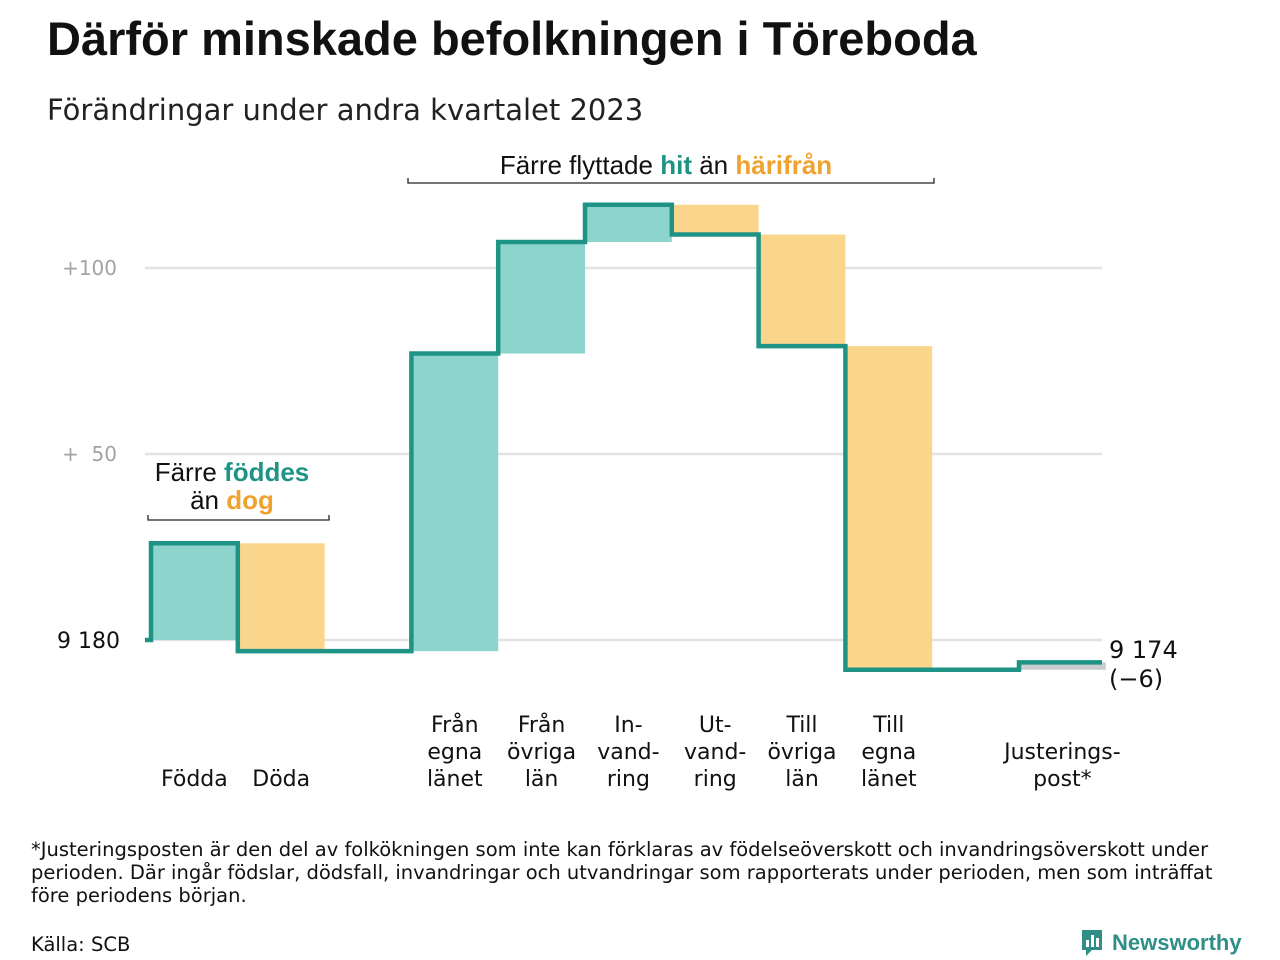 The width and height of the screenshot is (1280, 960). Describe the element at coordinates (676, 165) in the screenshot. I see `annotation-teal-text: hit` at that location.